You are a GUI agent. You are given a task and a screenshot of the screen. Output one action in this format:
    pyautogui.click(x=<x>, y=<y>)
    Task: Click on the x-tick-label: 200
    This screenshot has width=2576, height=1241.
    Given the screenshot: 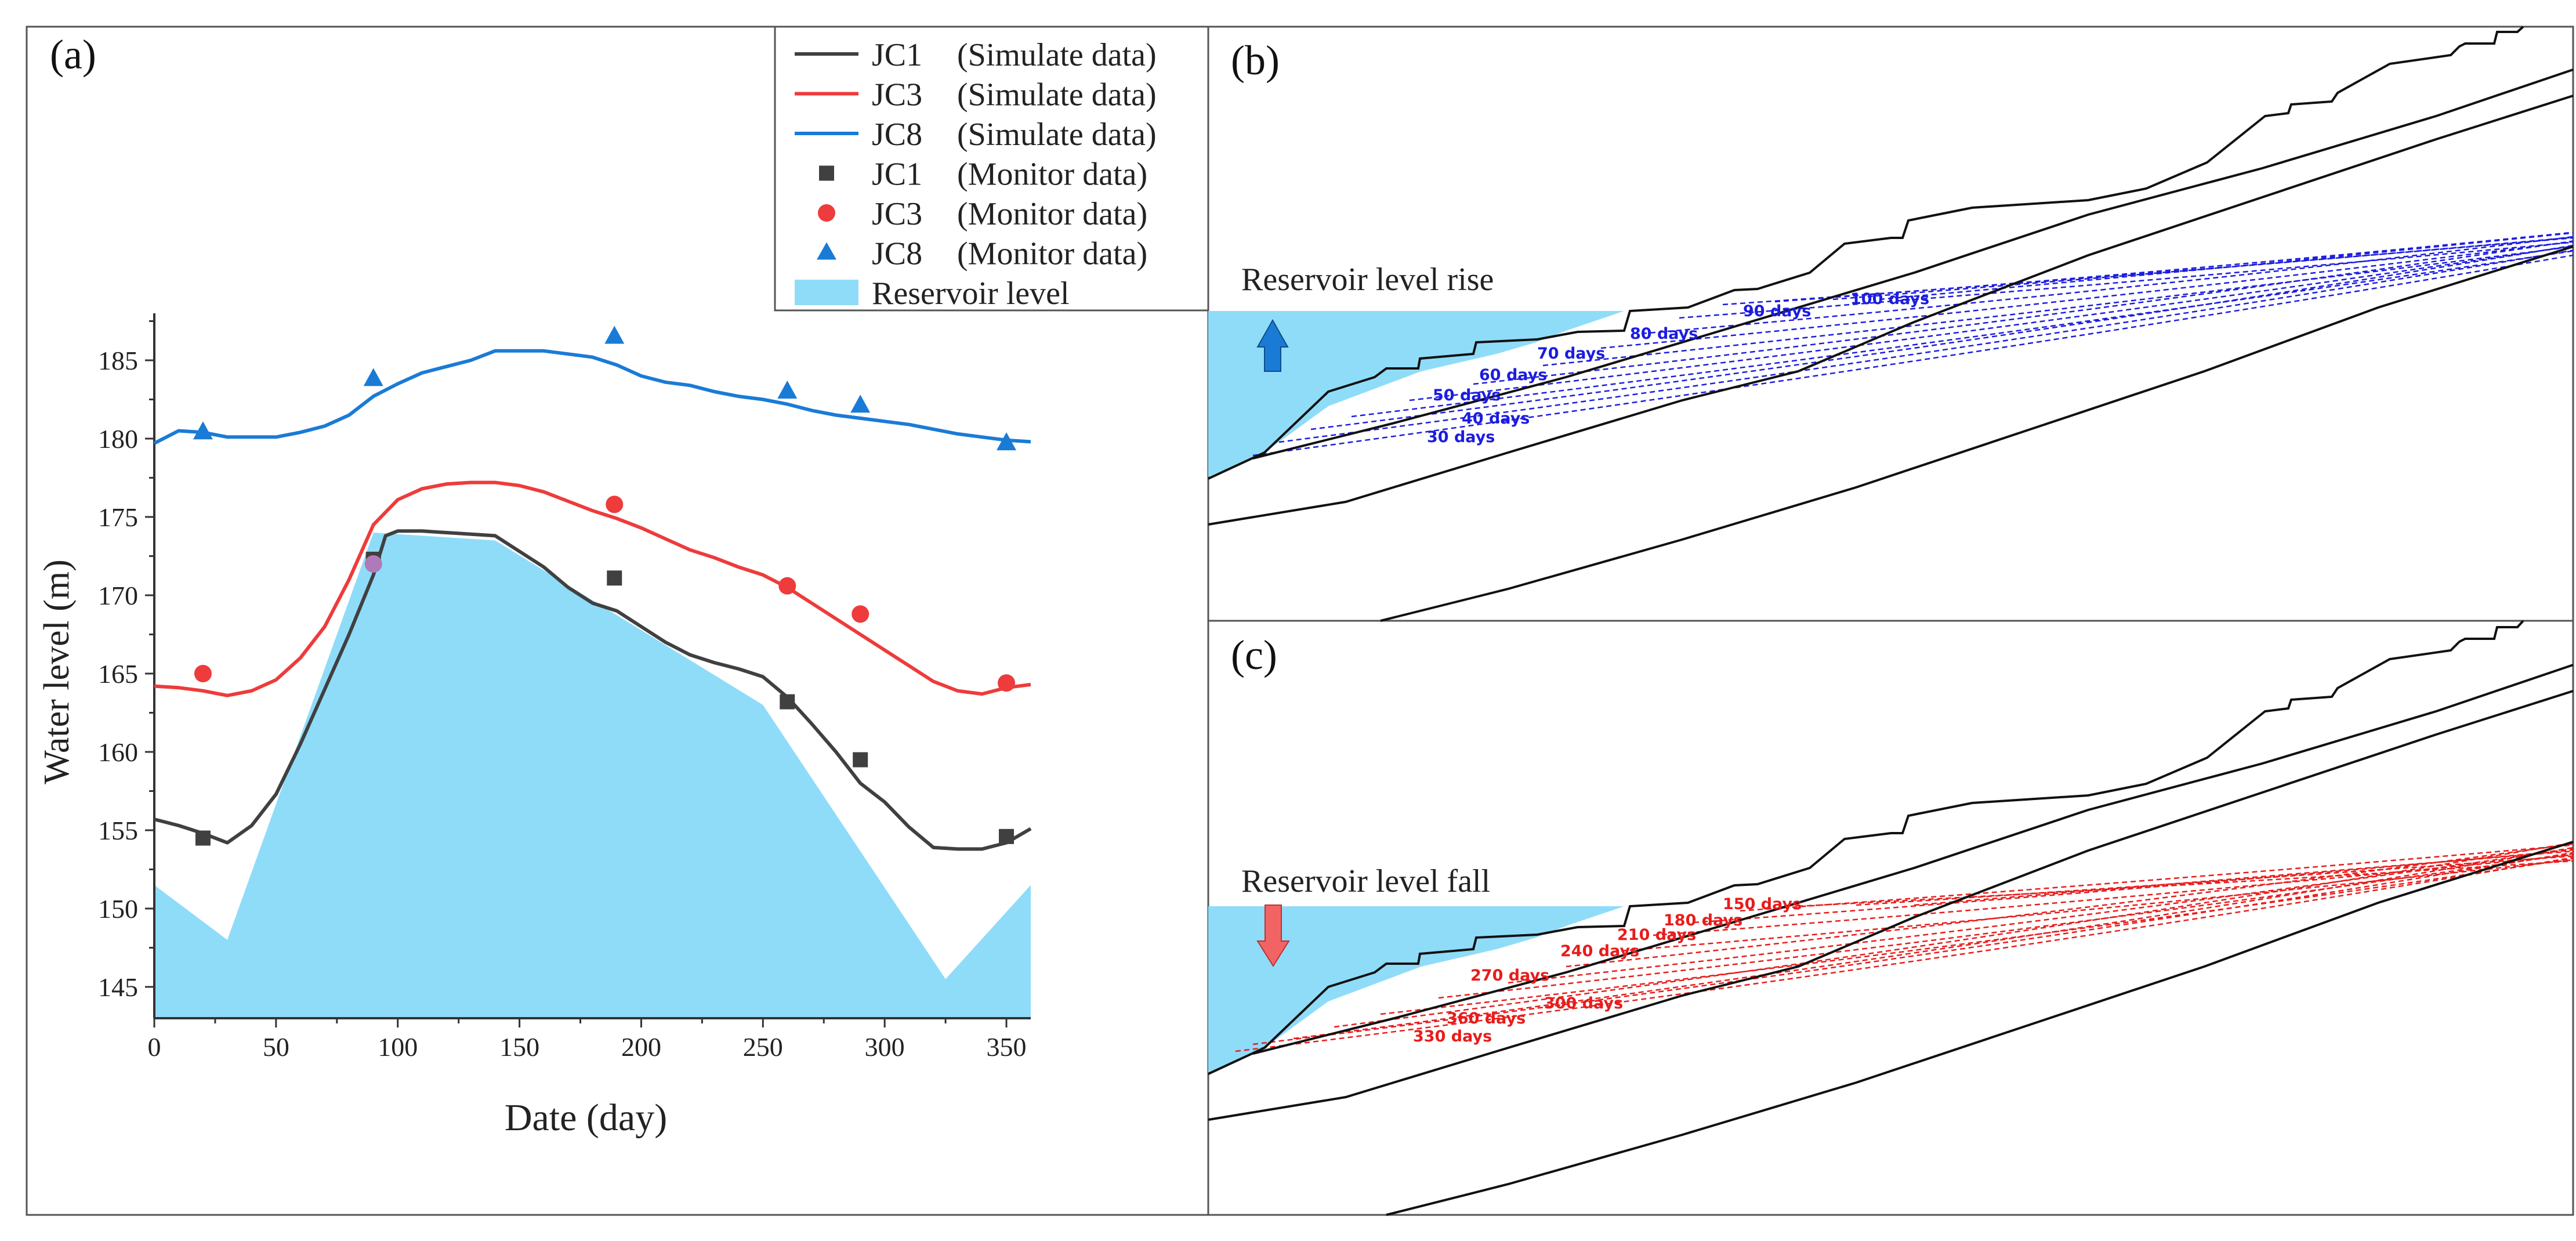 What is the action you would take?
    pyautogui.click(x=641, y=1047)
    